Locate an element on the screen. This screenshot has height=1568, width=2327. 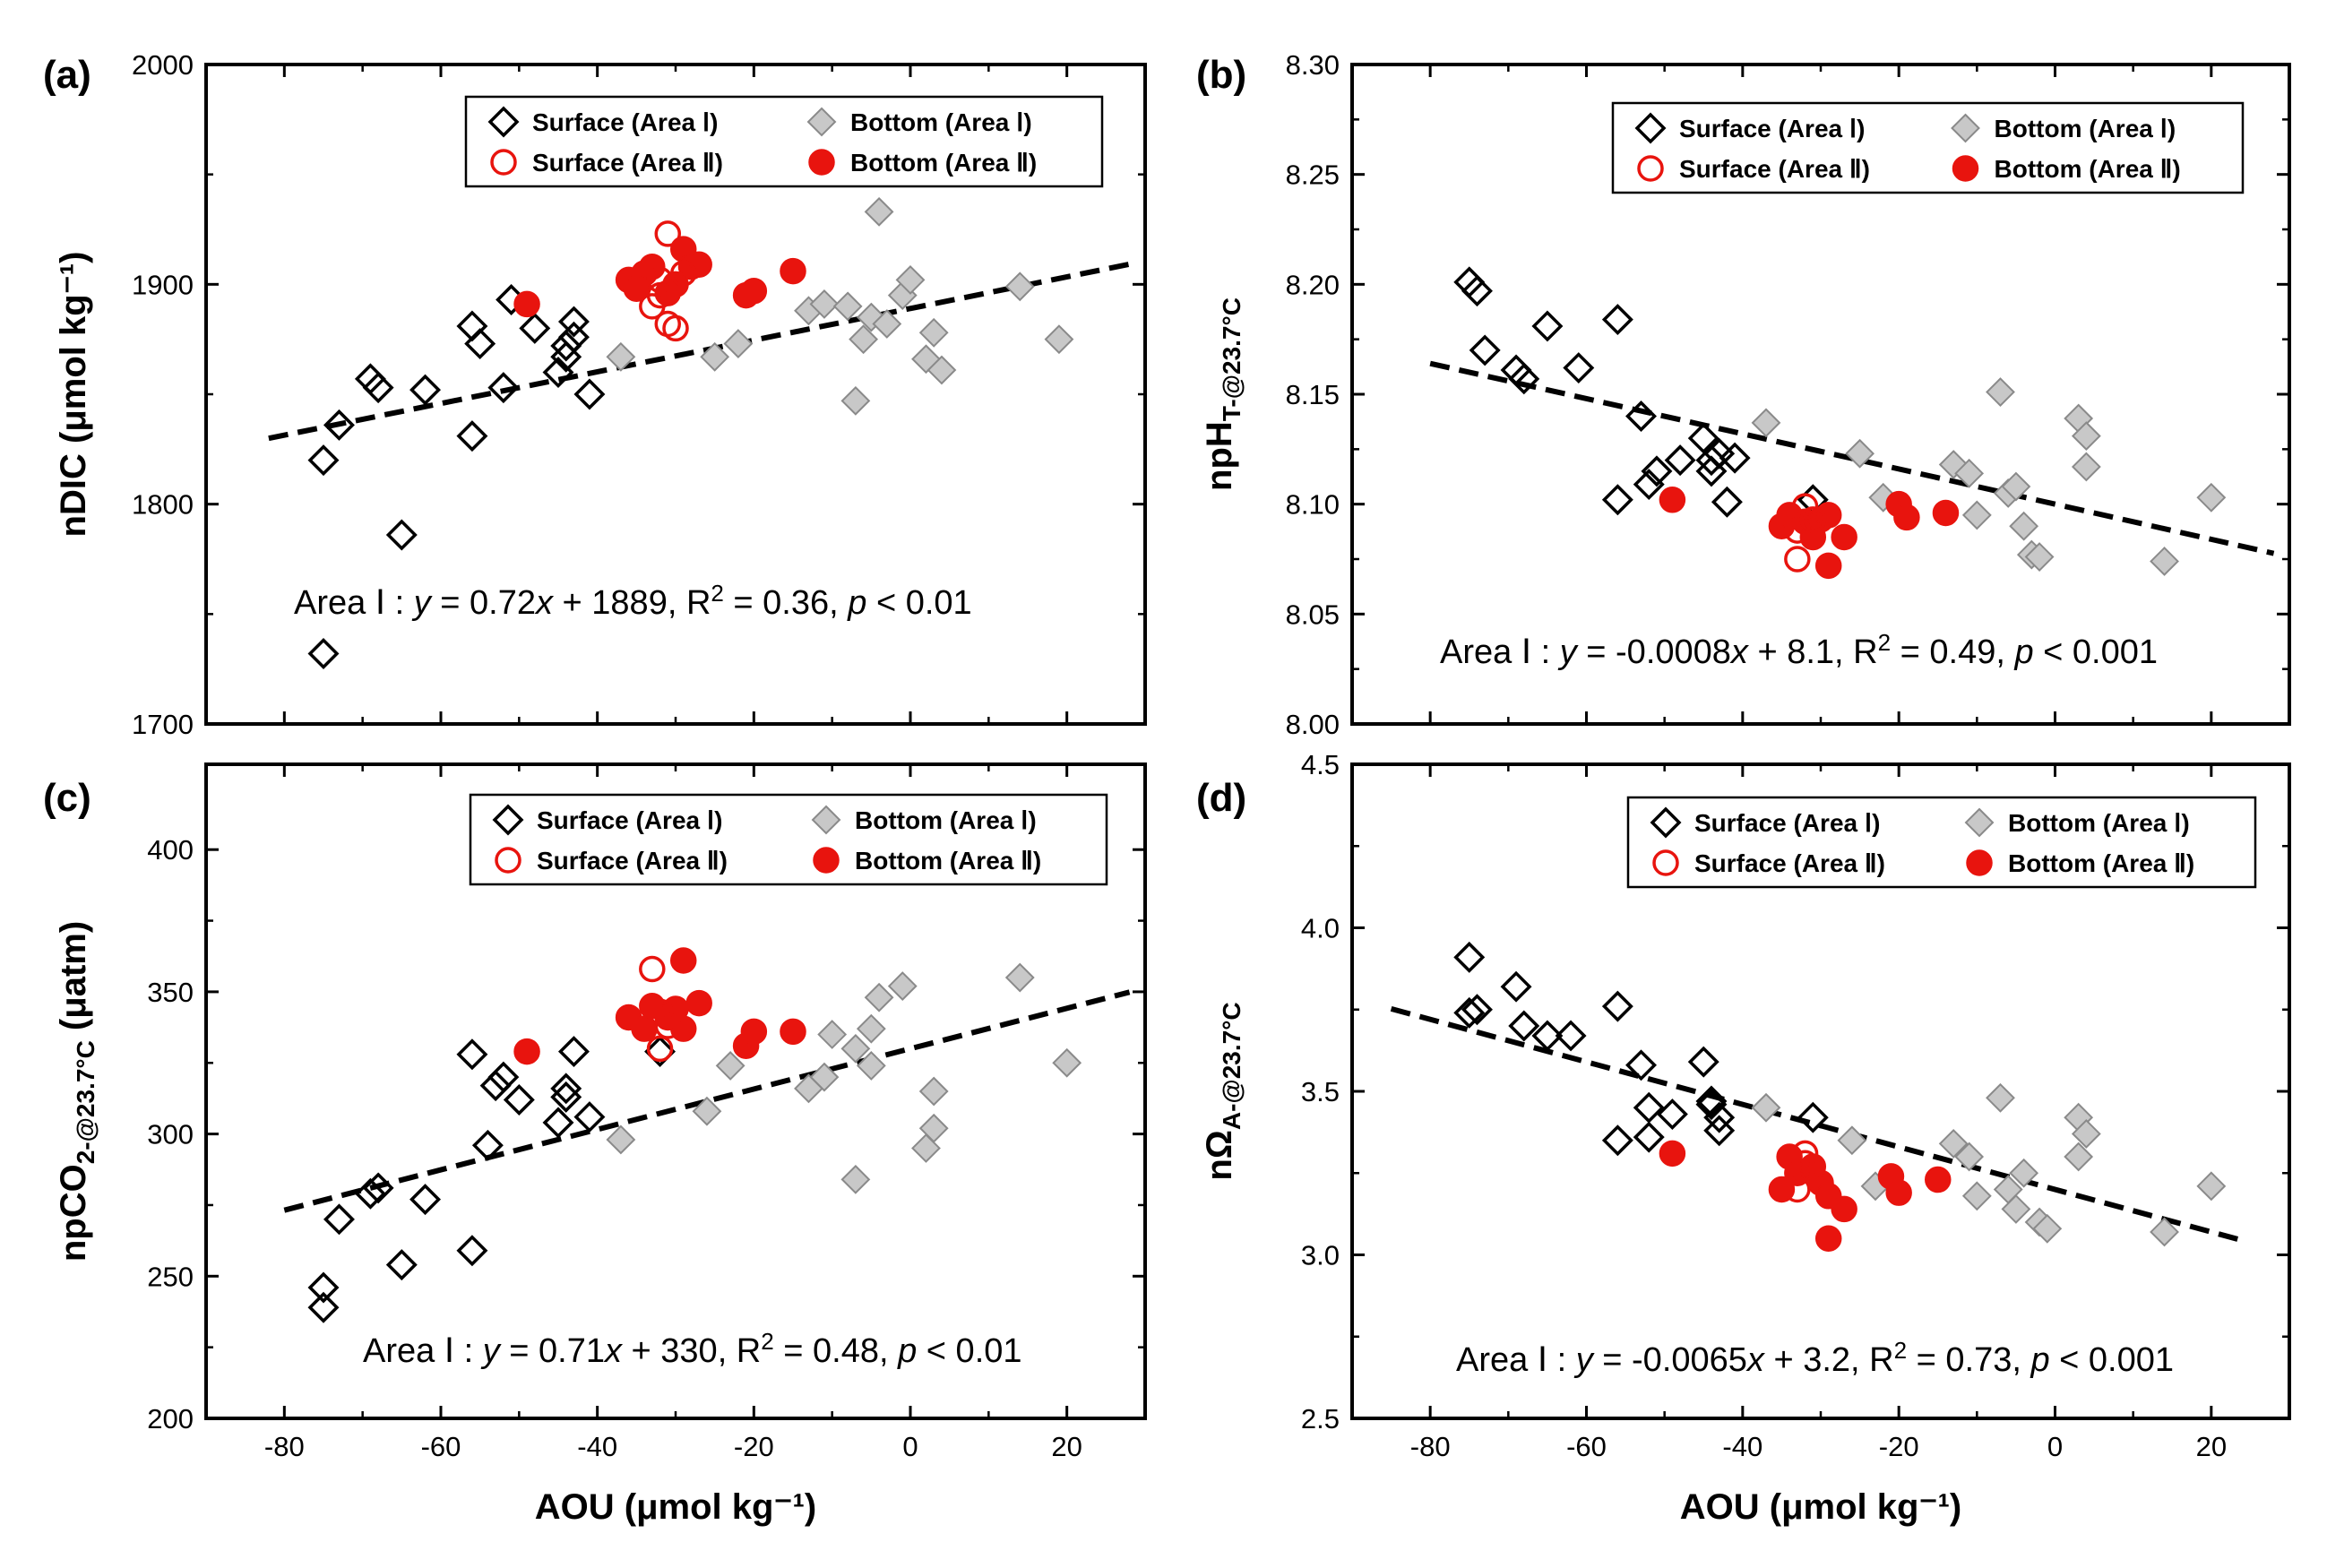
y-tick-label: 2000 is located at coordinates (163, 65).